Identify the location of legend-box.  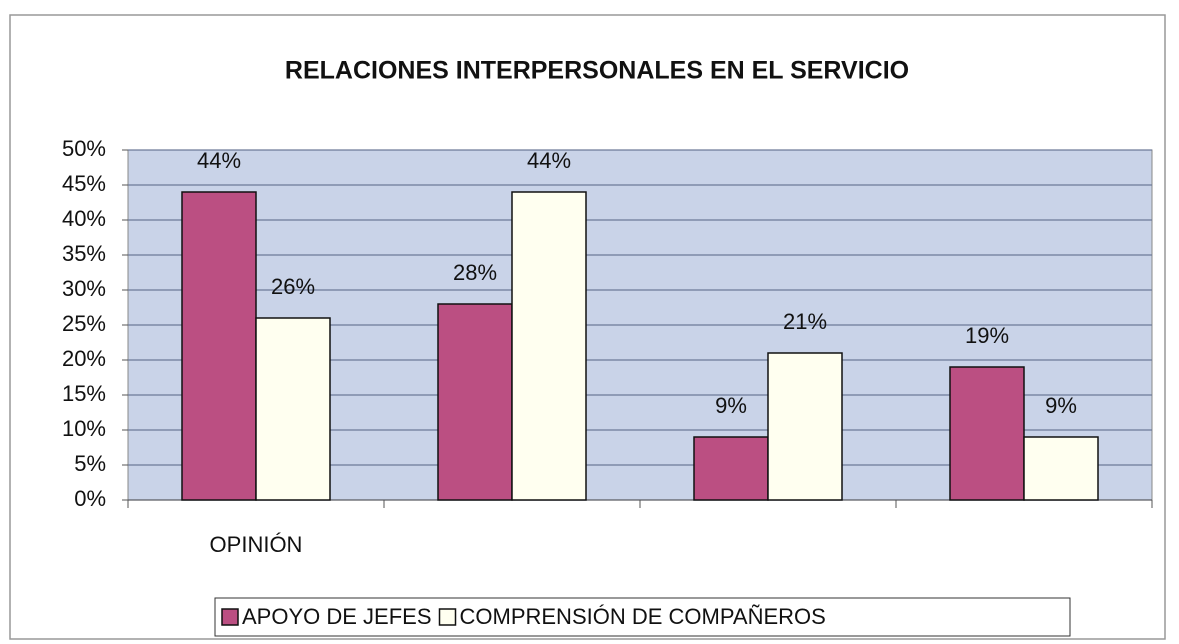
(642, 617).